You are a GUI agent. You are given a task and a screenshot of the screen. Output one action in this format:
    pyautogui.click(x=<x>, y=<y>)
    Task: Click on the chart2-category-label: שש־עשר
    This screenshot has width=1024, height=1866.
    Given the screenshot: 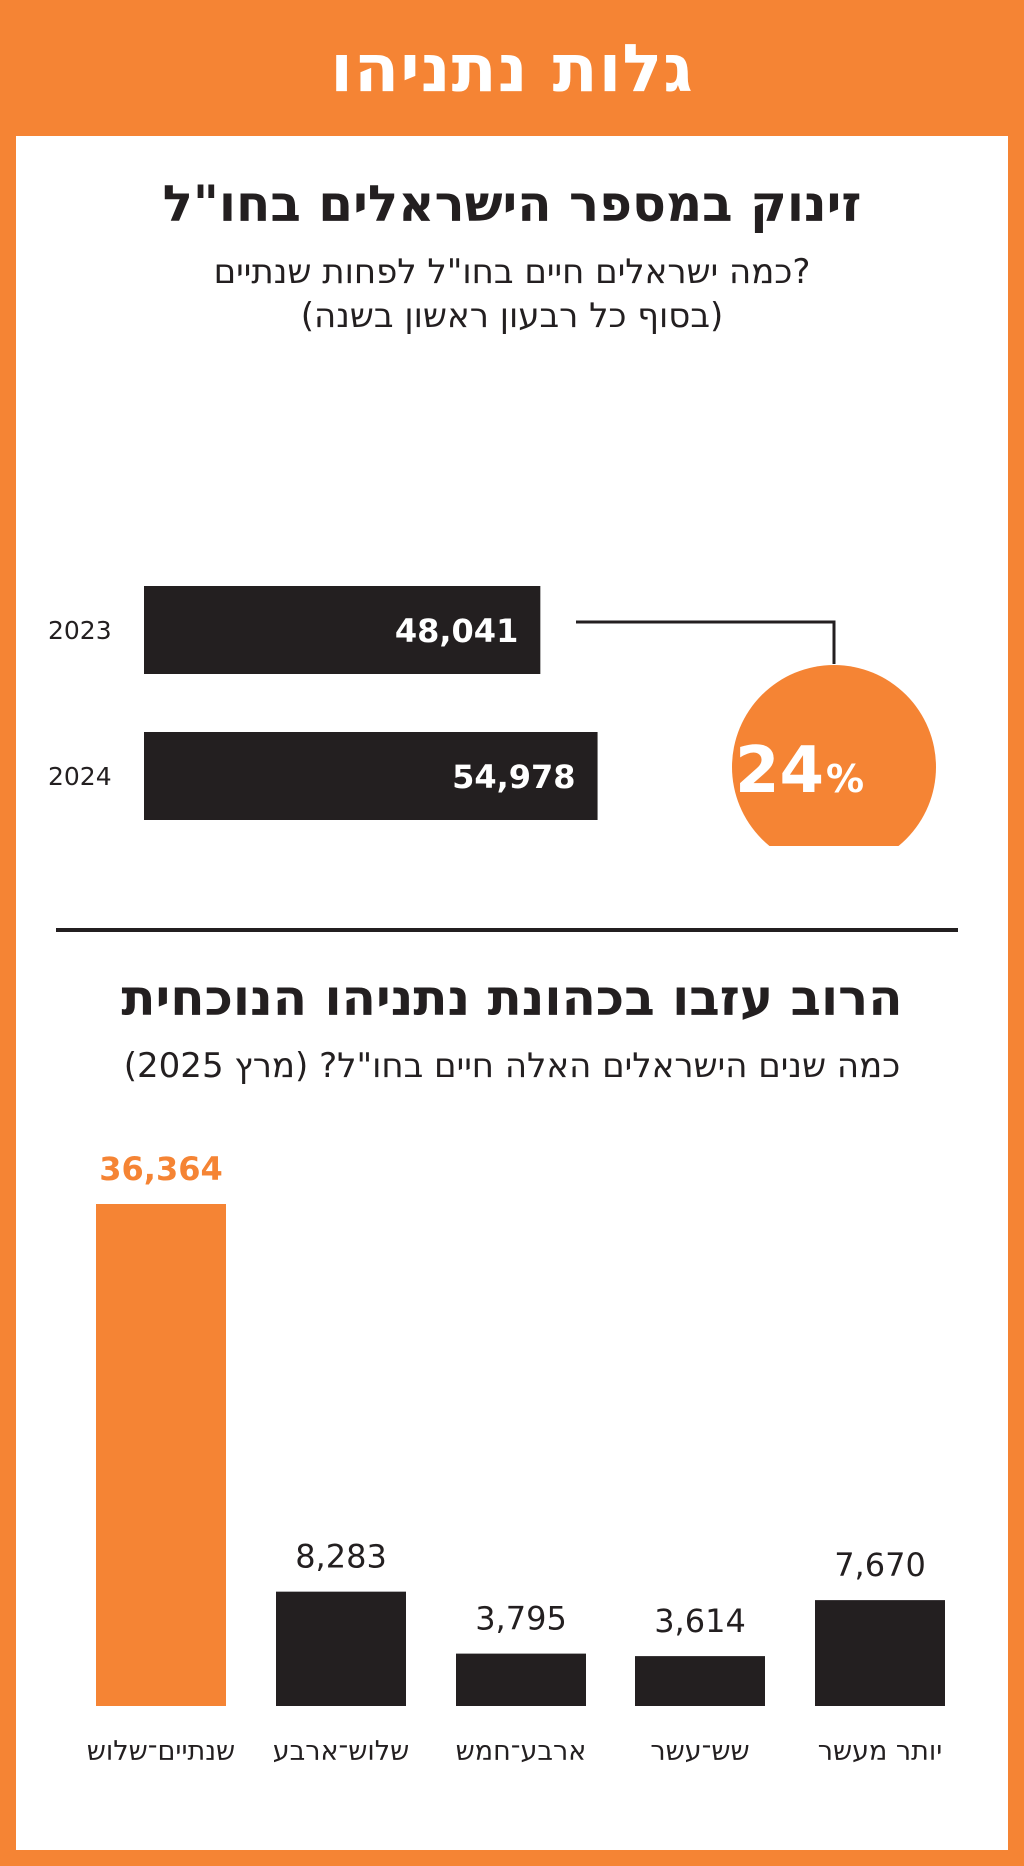 What is the action you would take?
    pyautogui.click(x=699, y=1751)
    